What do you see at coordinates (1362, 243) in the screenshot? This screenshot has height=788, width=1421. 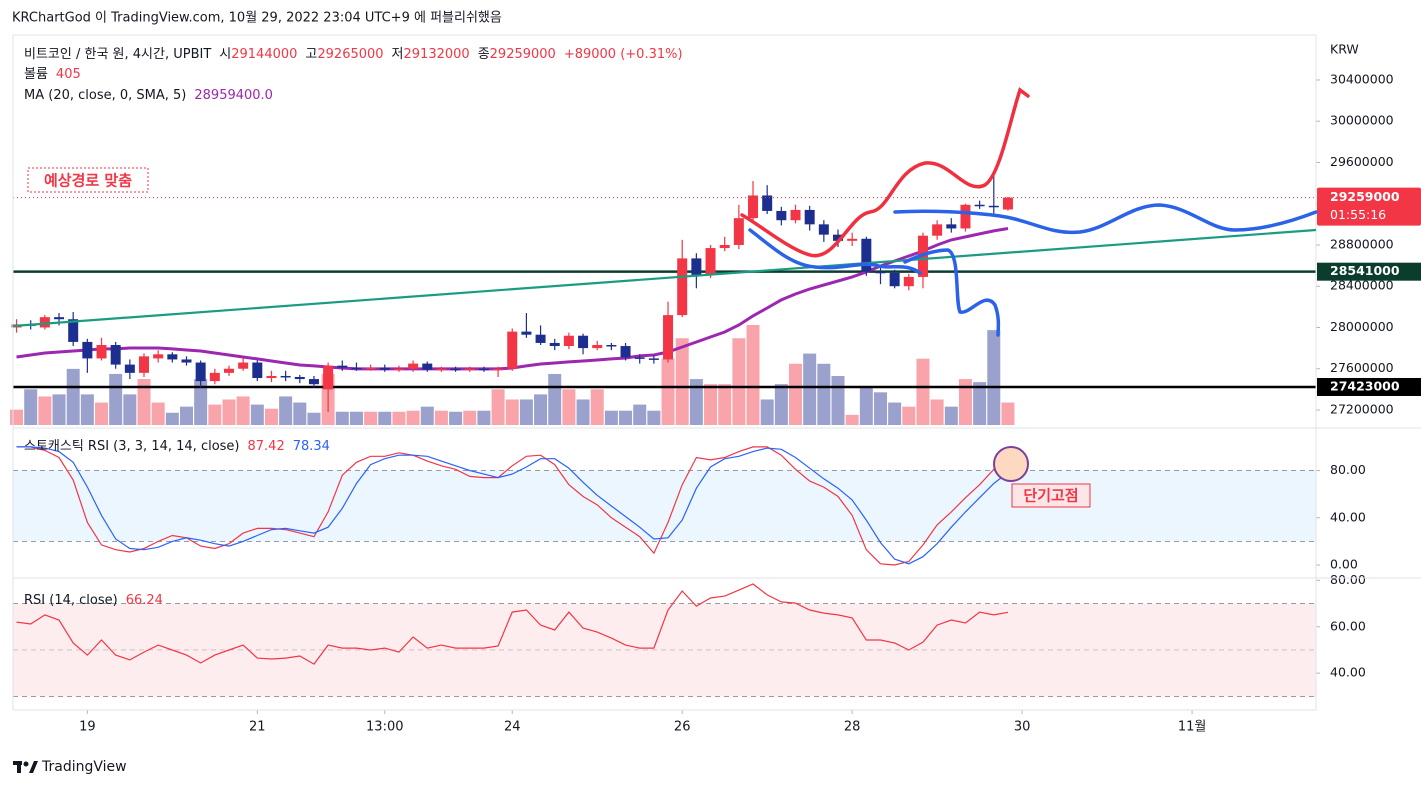 I see `y-tick-label: 28800000` at bounding box center [1362, 243].